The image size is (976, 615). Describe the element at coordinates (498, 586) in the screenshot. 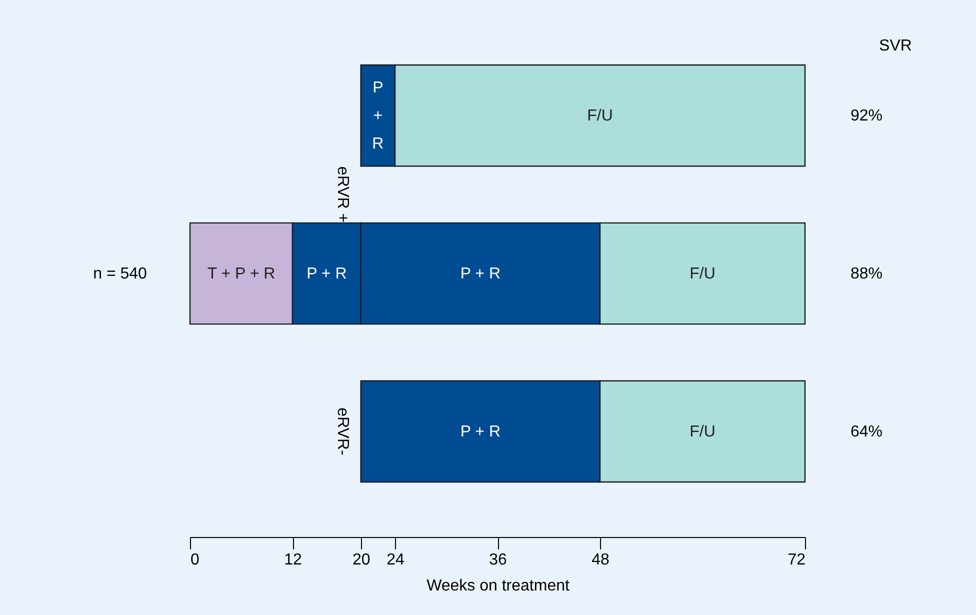

I see `x-axis-title: Weeks on treatment` at that location.